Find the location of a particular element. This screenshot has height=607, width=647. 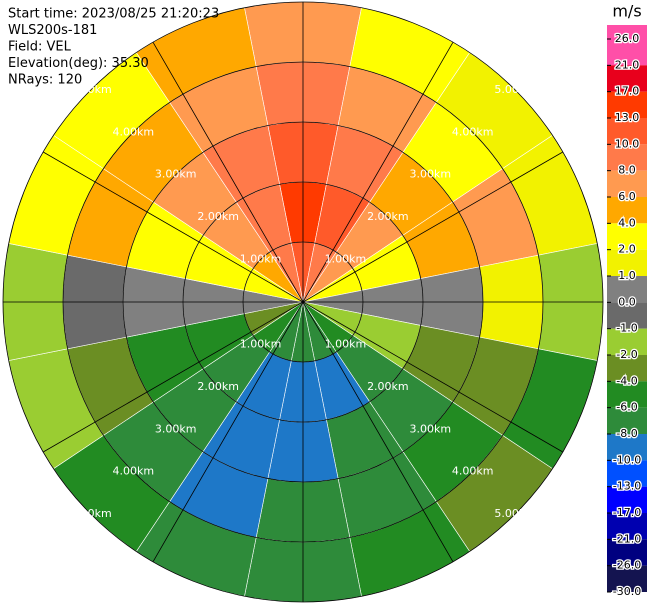

colorbar-label: 0.0 is located at coordinates (627, 301).